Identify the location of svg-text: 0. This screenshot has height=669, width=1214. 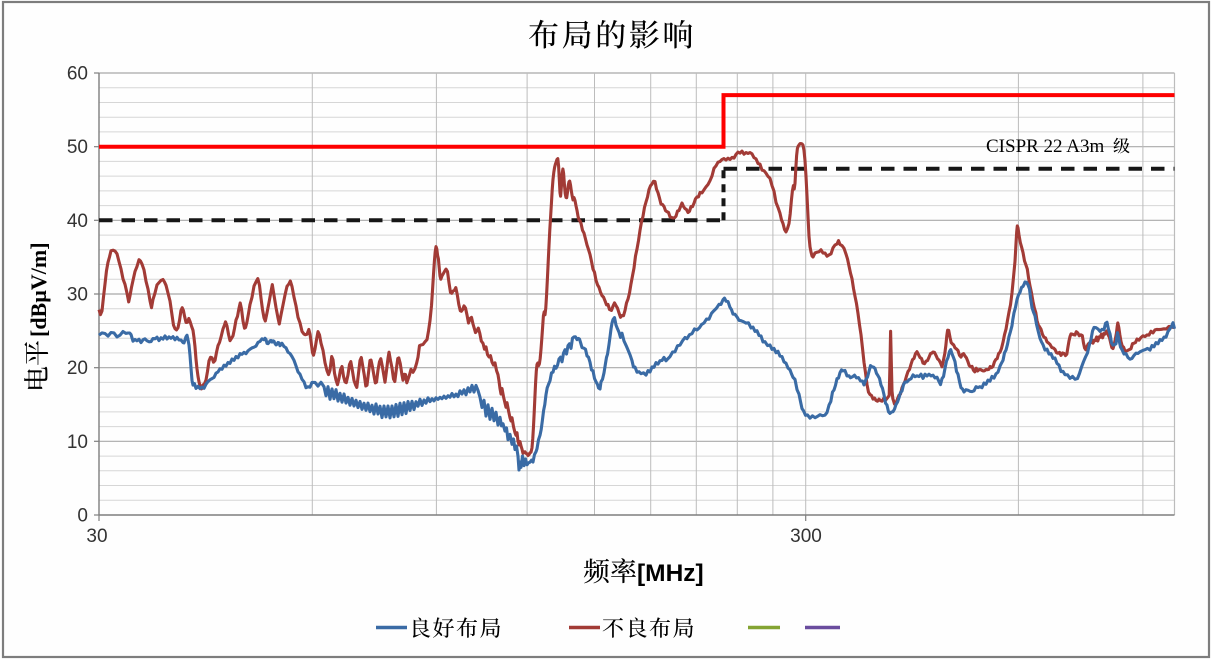
(82, 516).